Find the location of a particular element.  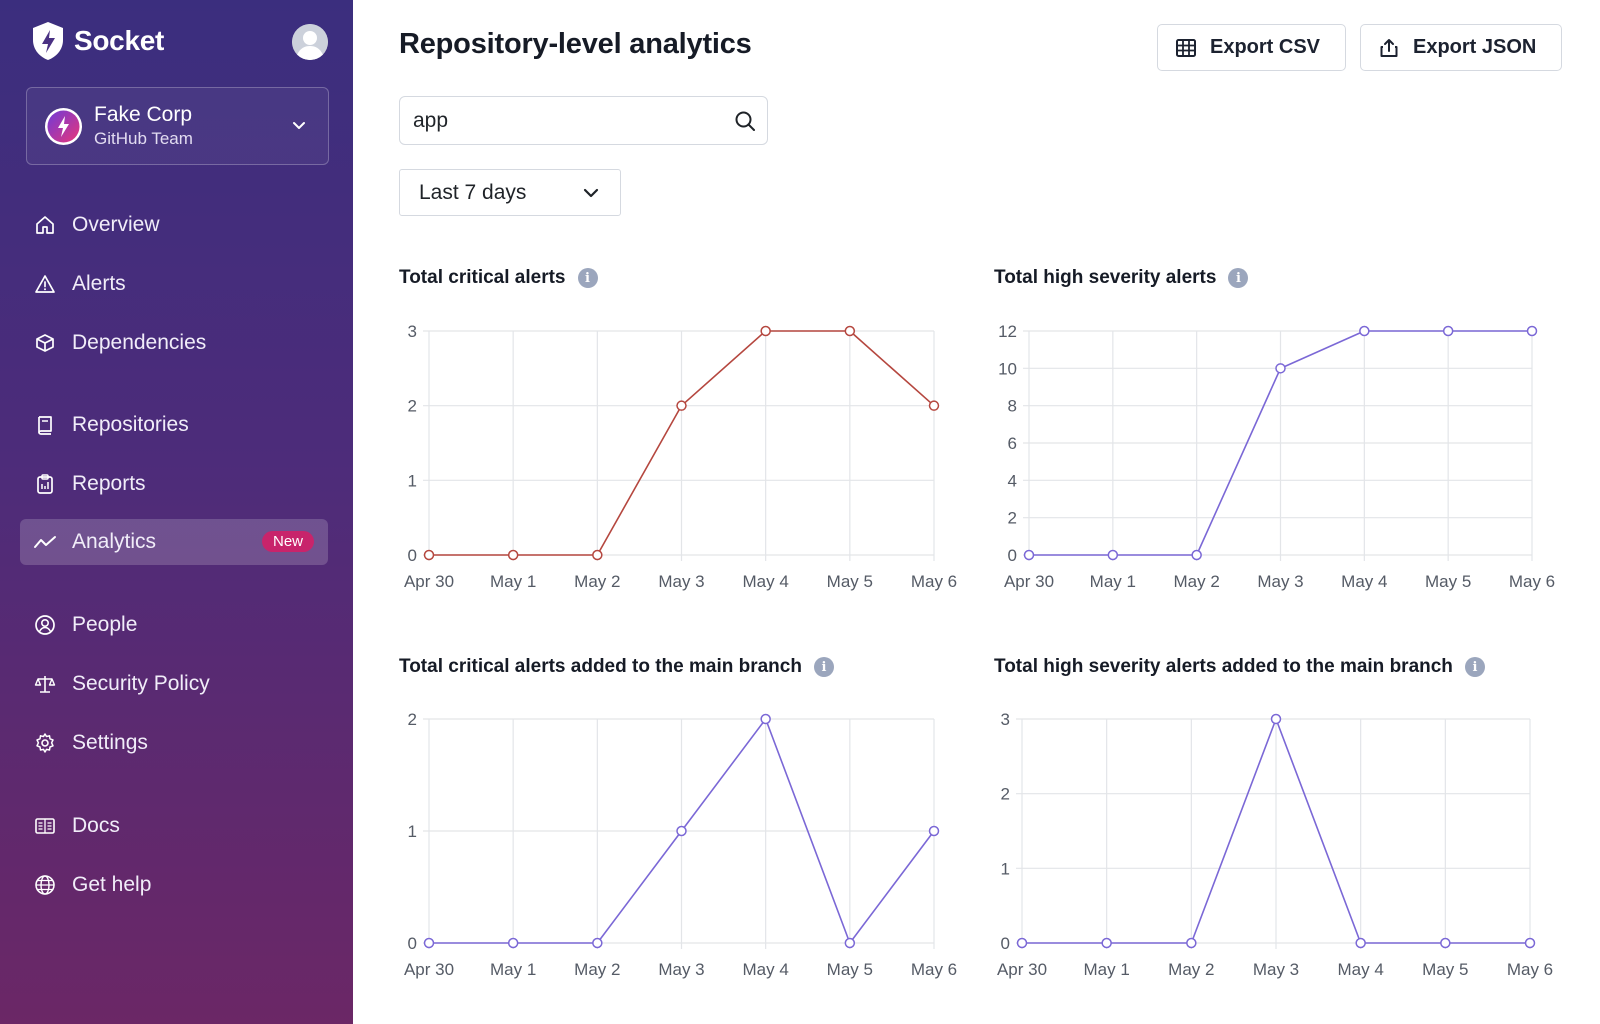

sidebar-item-analytics: Analytics New is located at coordinates (174, 542).